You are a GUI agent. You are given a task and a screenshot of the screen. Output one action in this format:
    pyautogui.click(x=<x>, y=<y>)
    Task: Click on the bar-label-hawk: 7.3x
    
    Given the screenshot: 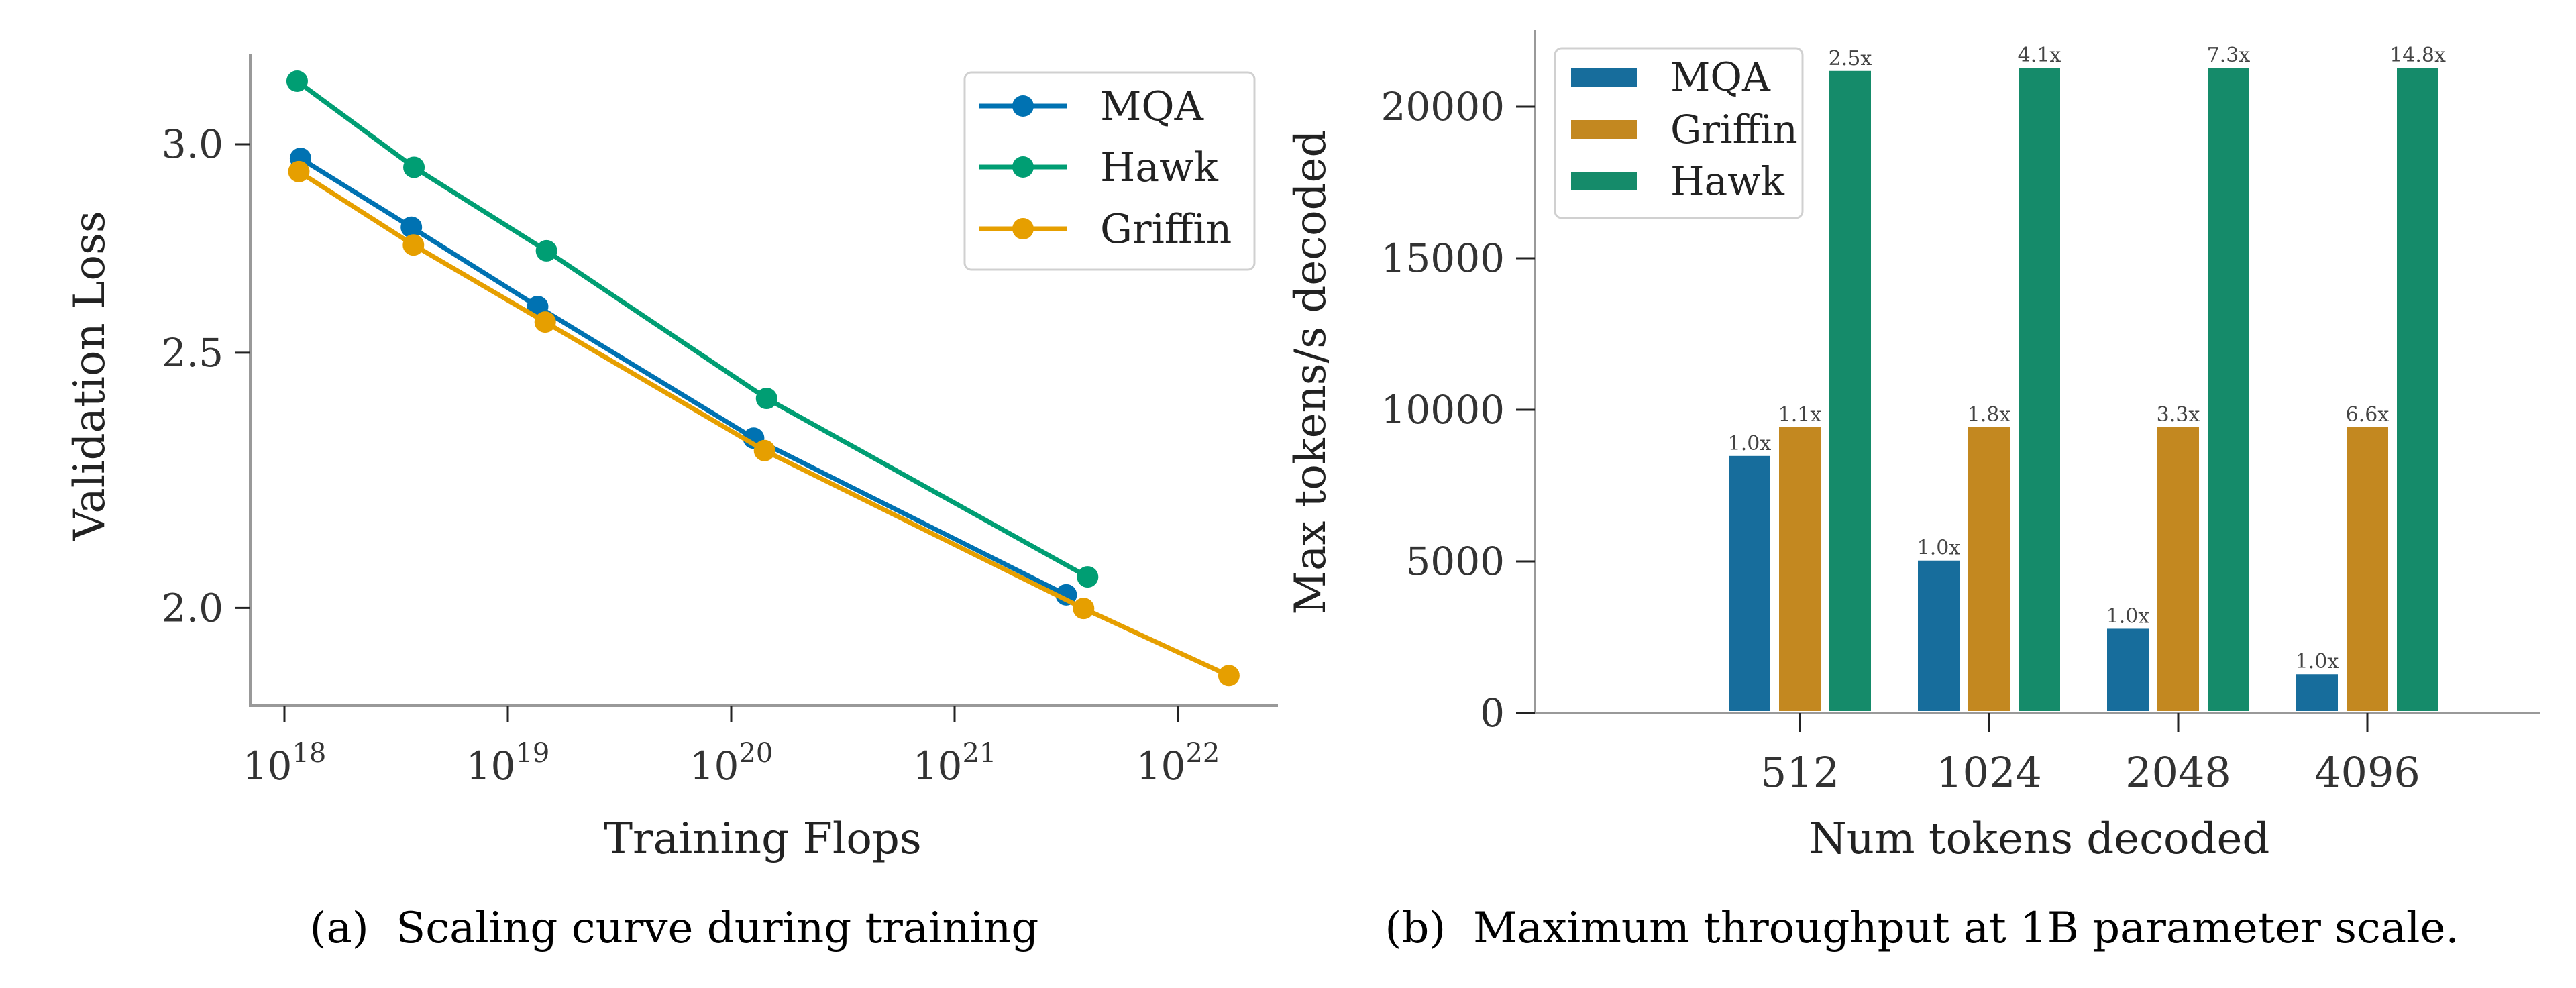 What is the action you would take?
    pyautogui.click(x=2229, y=55)
    